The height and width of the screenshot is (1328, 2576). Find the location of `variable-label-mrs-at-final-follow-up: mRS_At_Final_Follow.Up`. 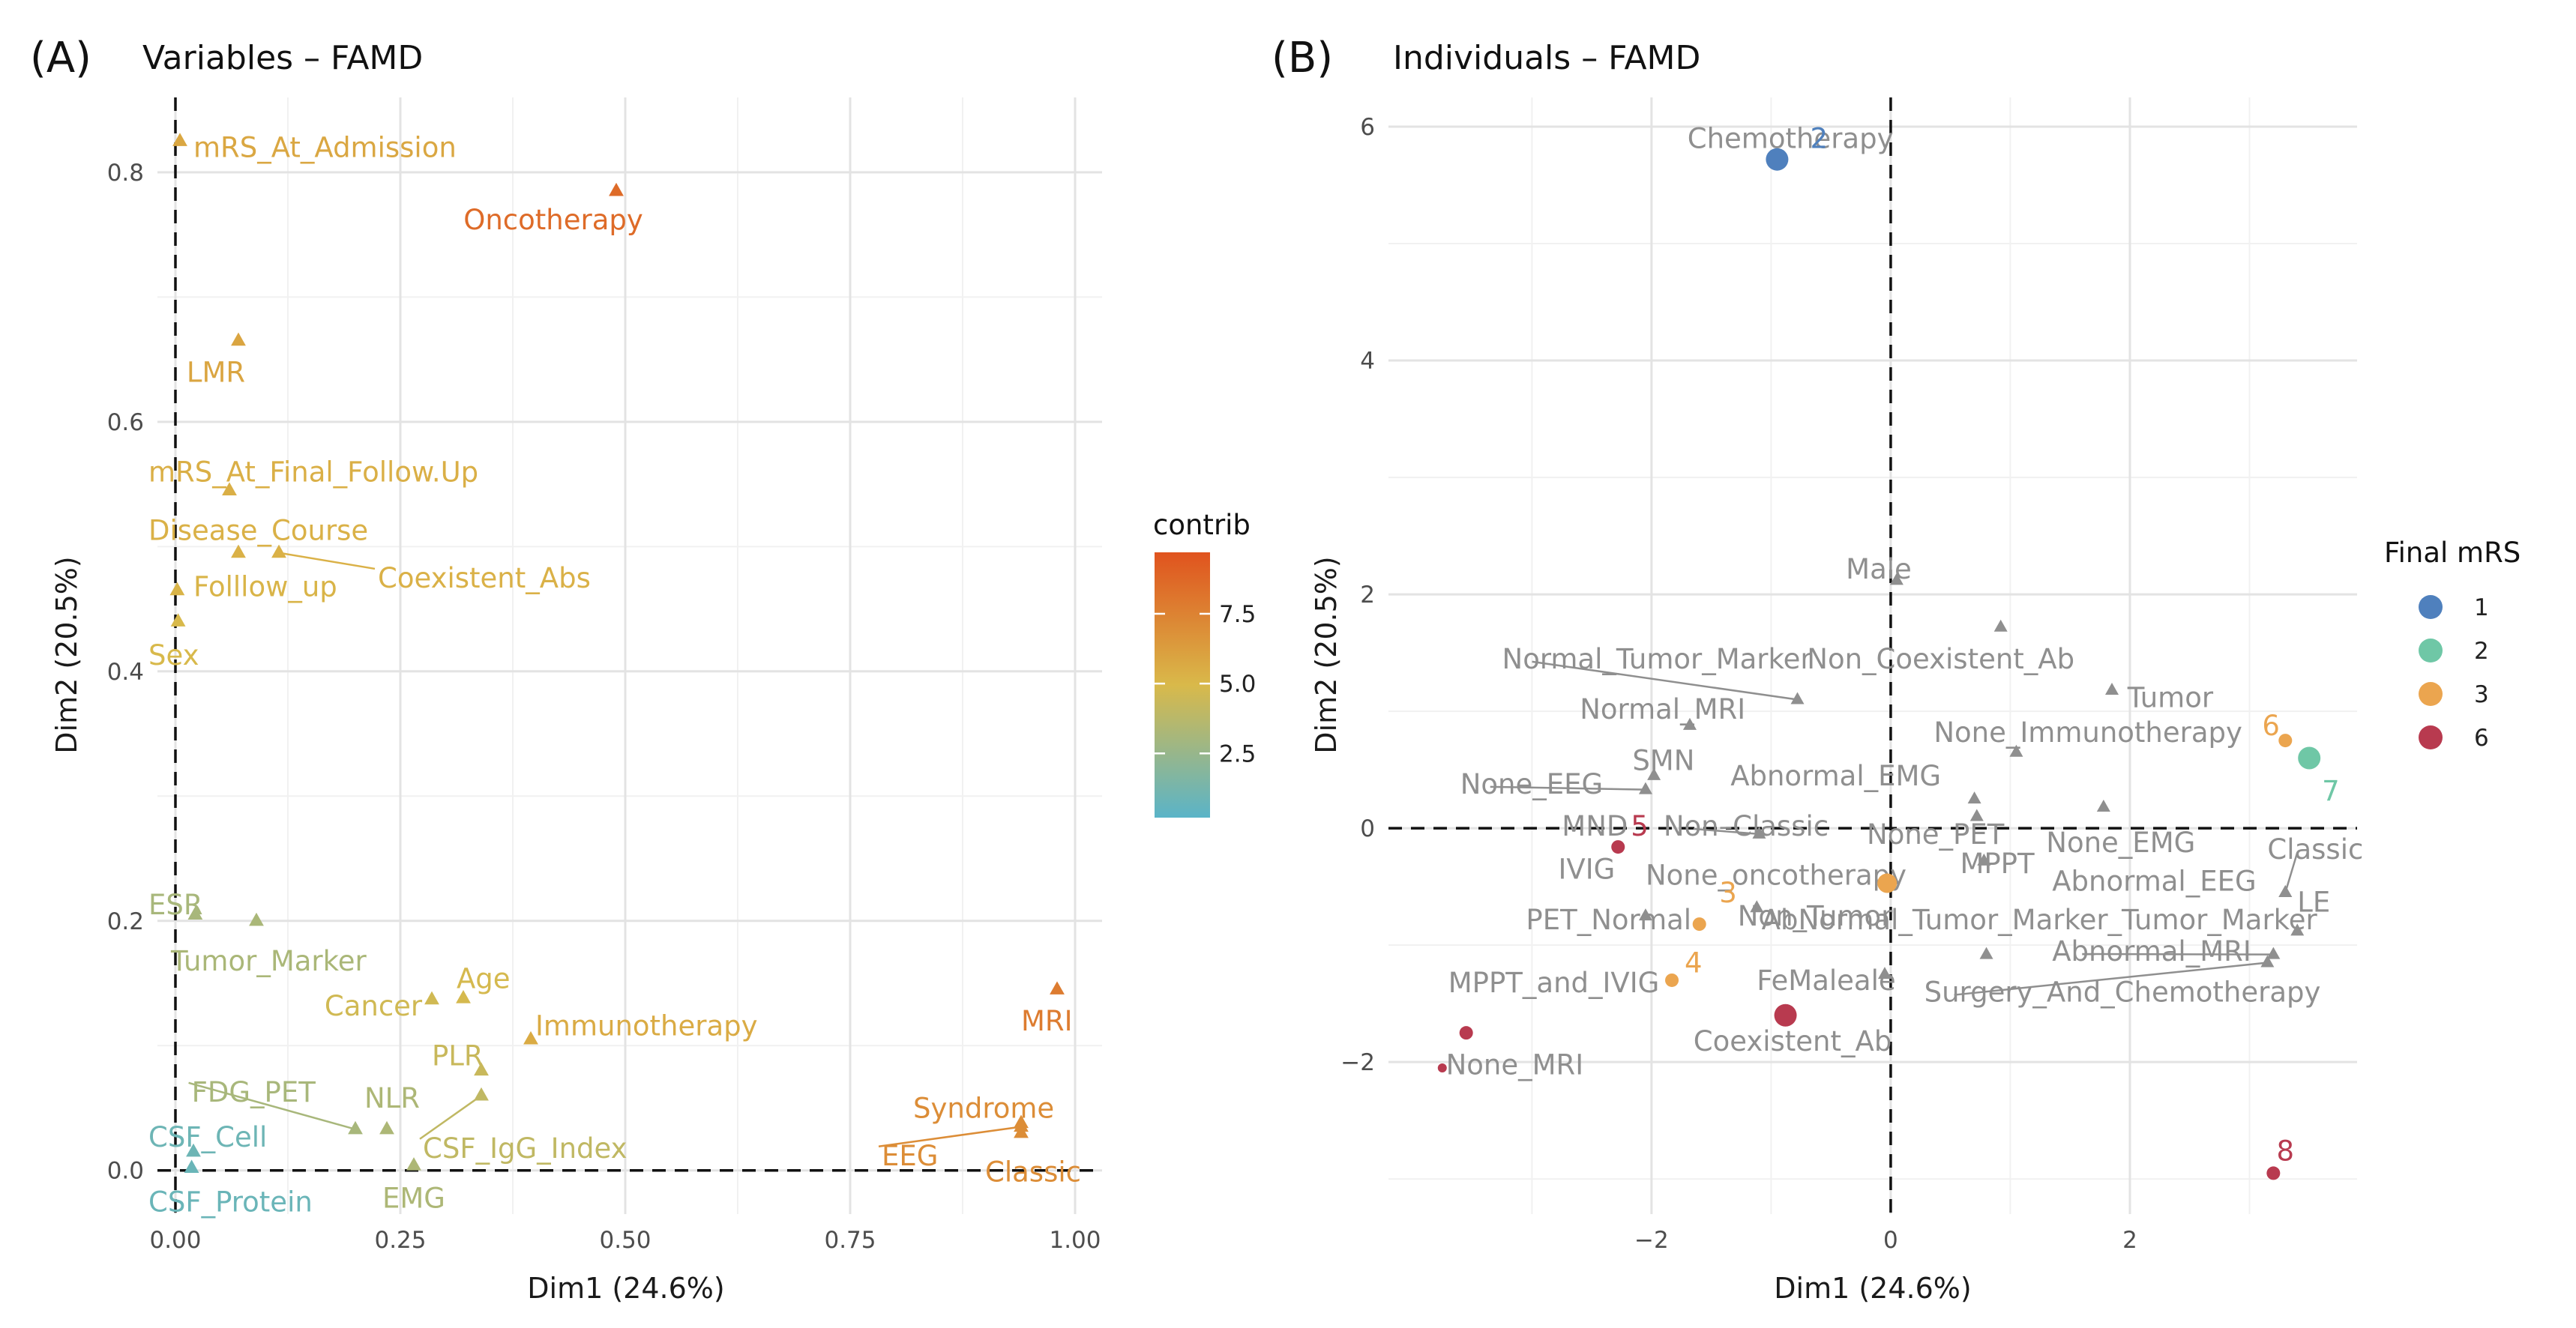

variable-label-mrs-at-final-follow-up: mRS_At_Final_Follow.Up is located at coordinates (313, 472).